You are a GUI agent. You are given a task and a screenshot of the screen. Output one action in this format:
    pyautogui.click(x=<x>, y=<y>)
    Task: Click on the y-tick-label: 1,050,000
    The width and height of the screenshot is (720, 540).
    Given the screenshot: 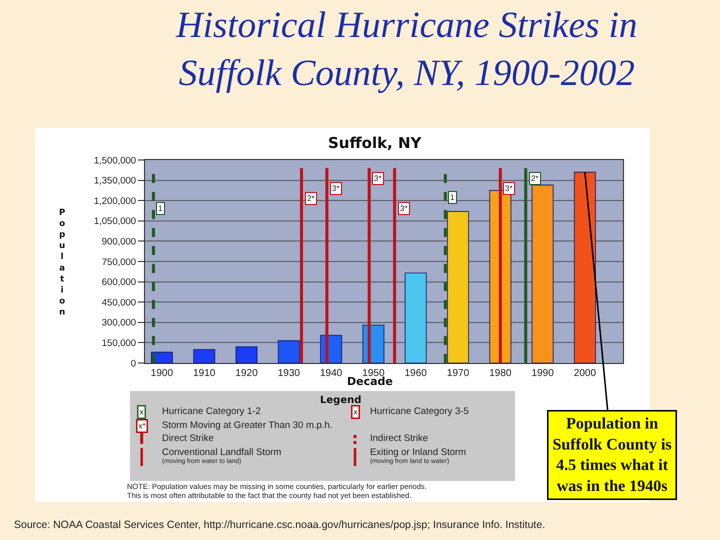 What is the action you would take?
    pyautogui.click(x=115, y=222)
    